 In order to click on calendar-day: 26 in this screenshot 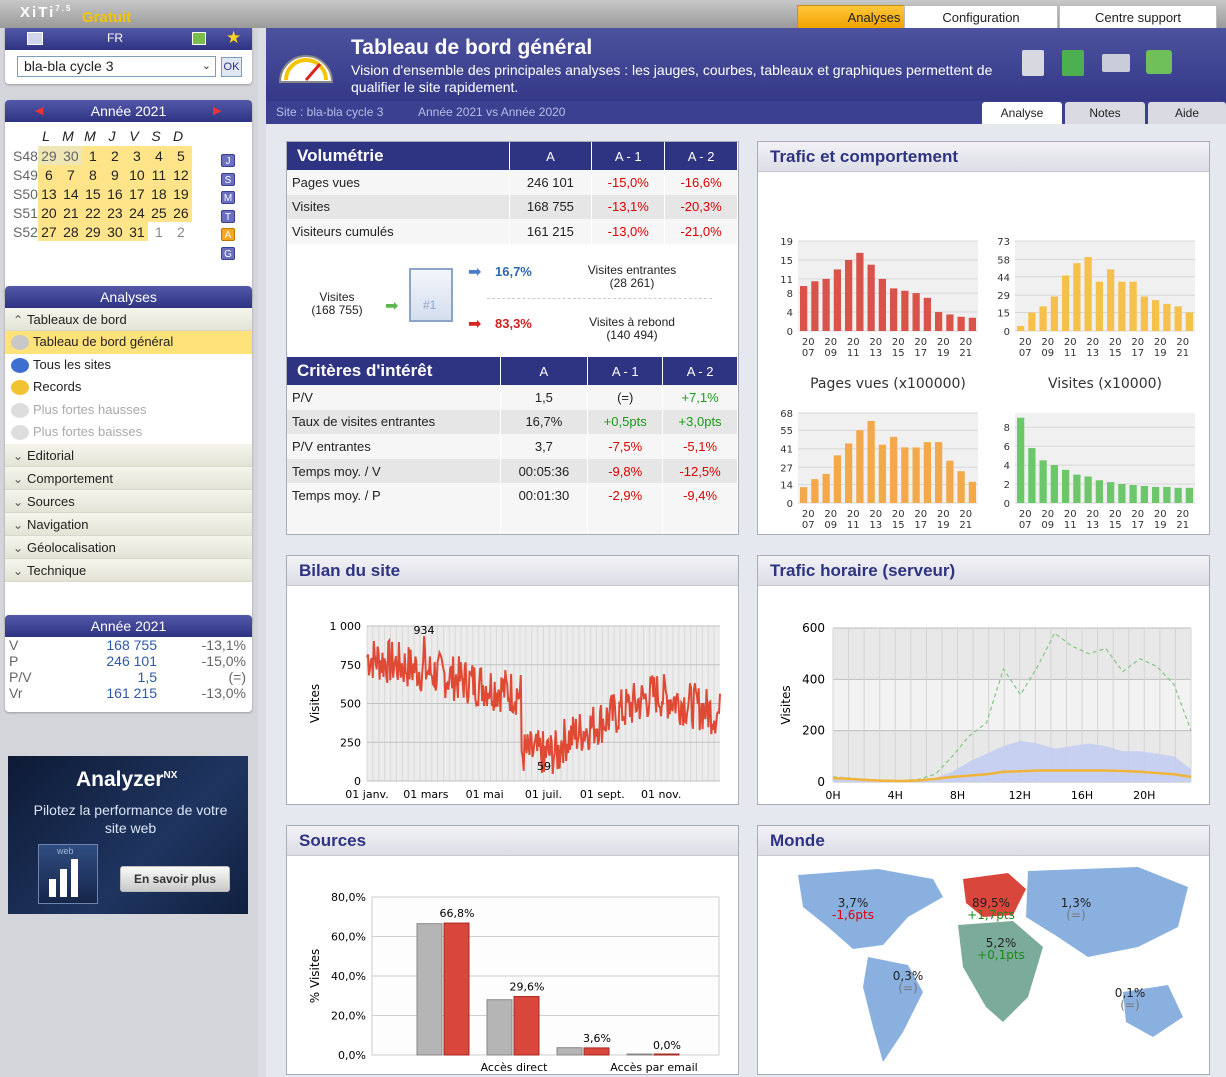, I will do `click(180, 212)`.